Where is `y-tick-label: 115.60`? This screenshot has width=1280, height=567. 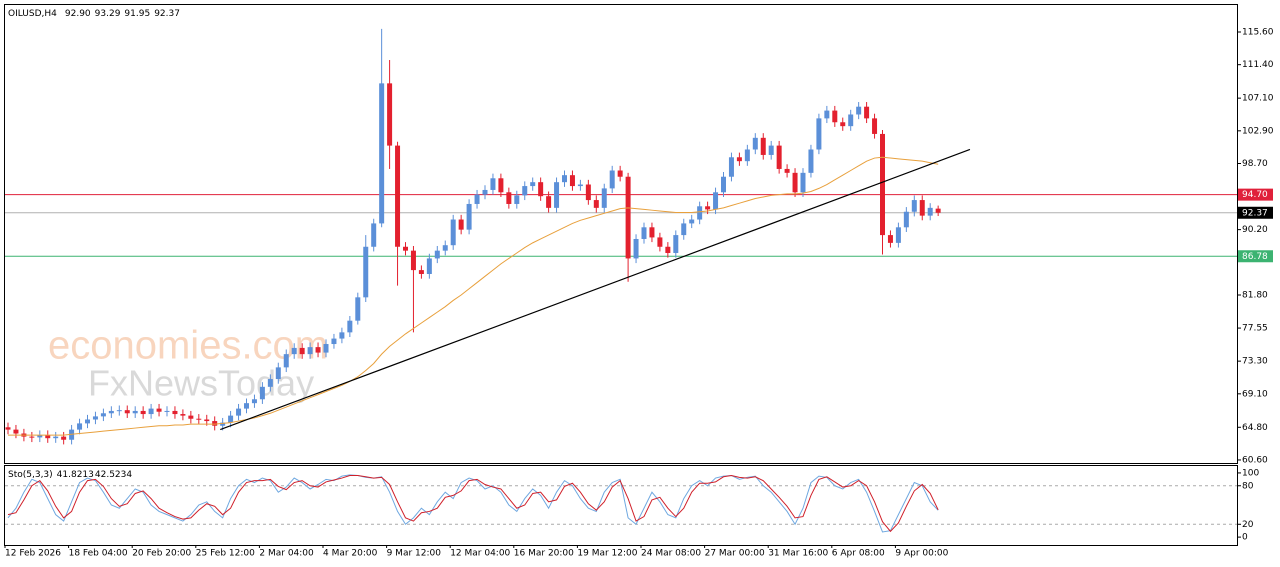
y-tick-label: 115.60 is located at coordinates (1258, 33).